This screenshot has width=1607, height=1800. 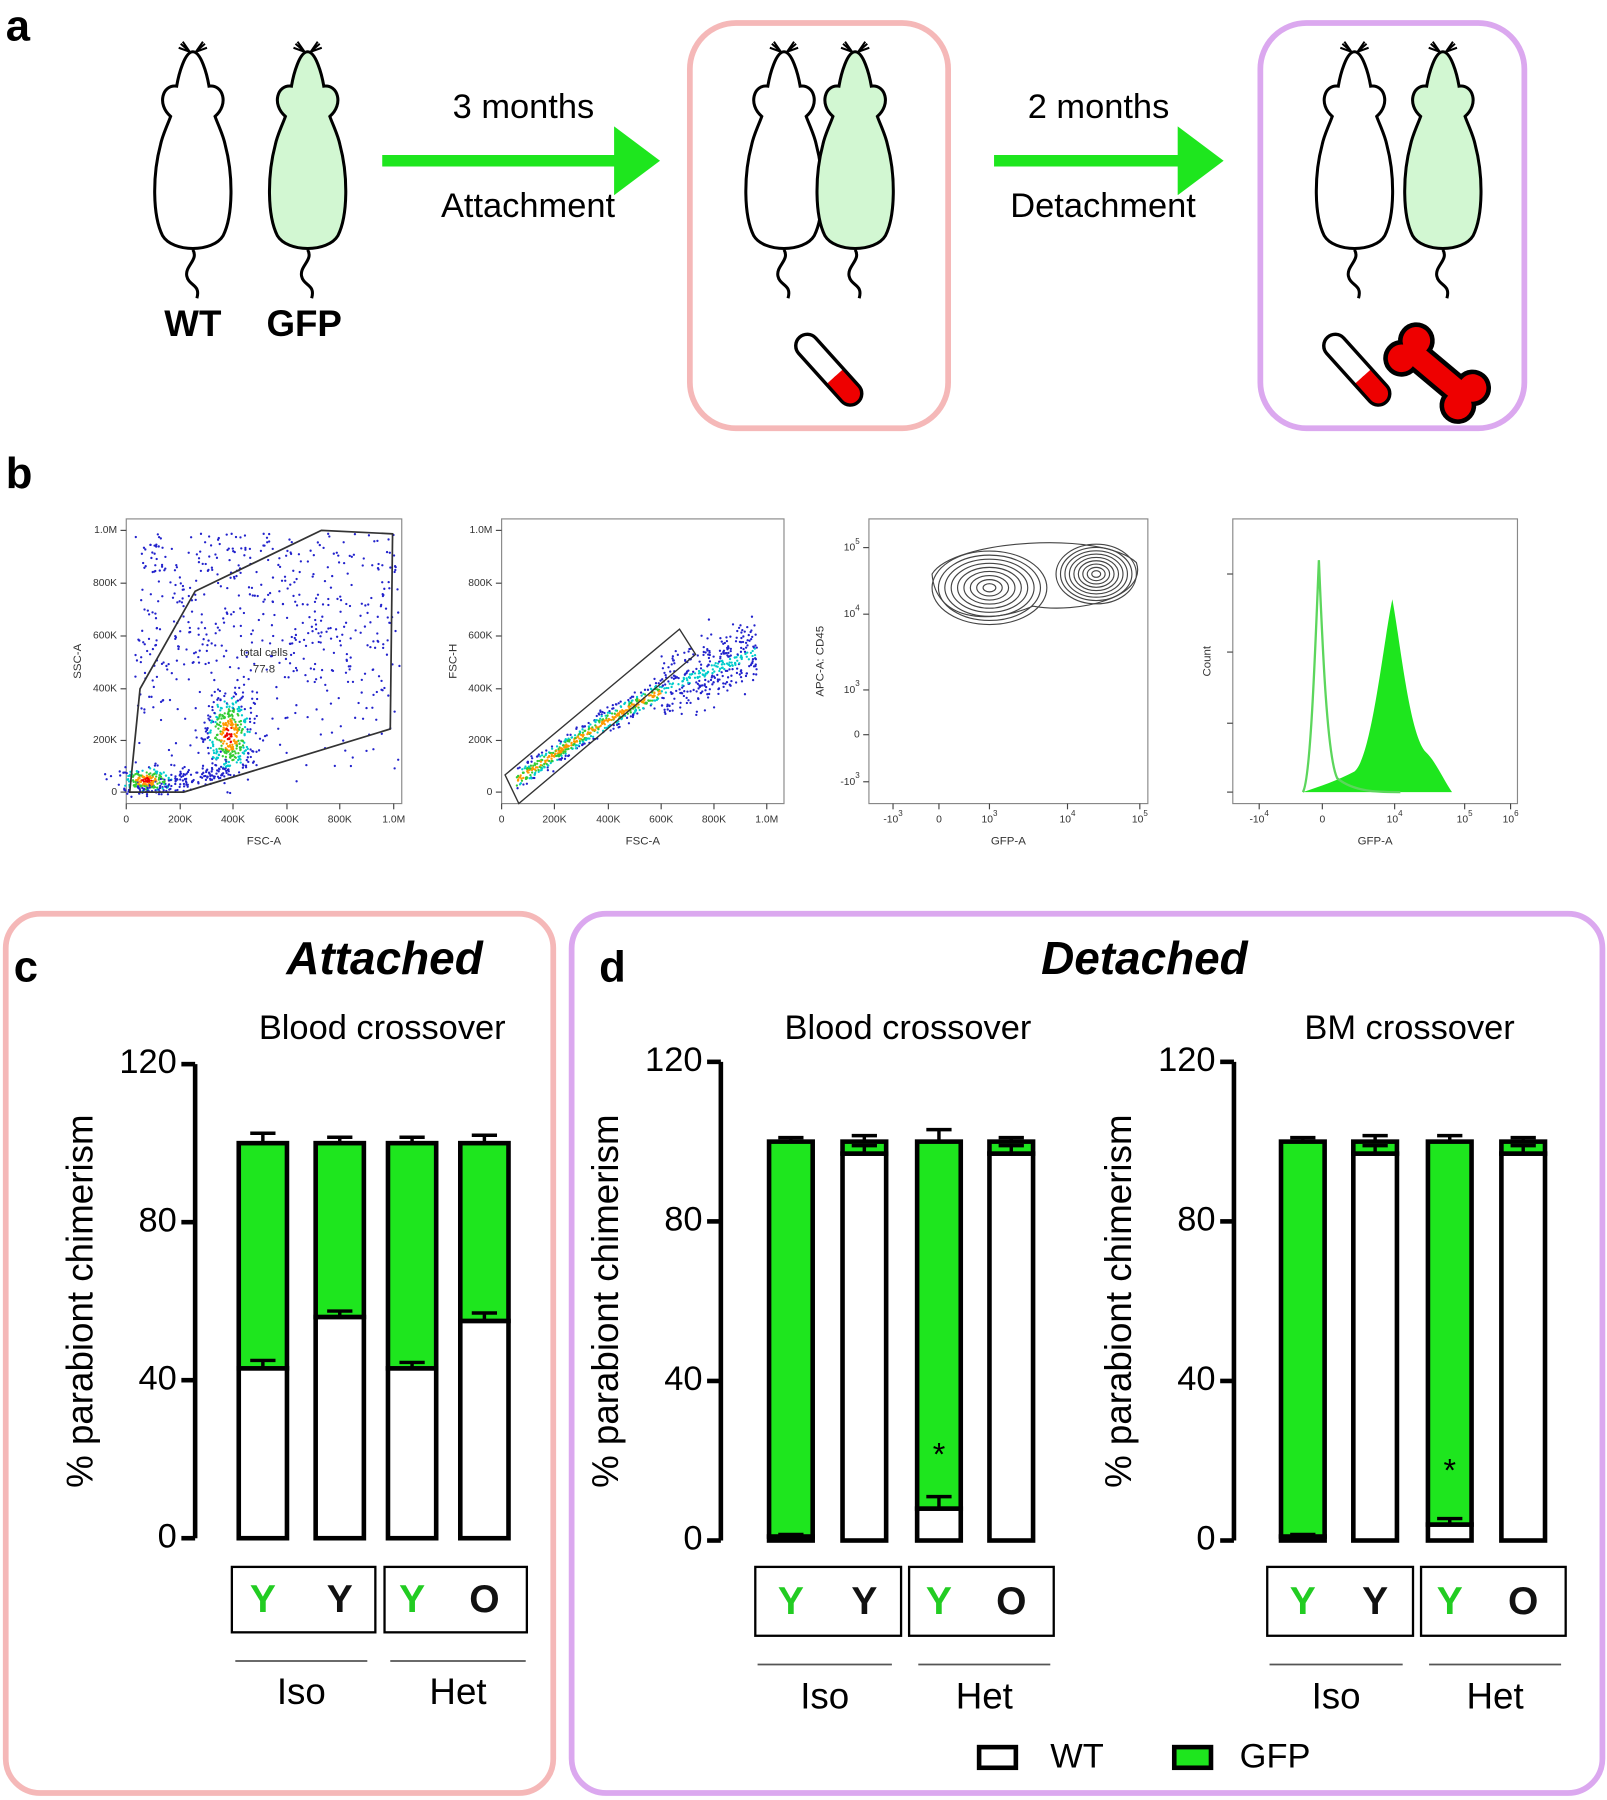 What do you see at coordinates (857, 683) in the screenshot?
I see `tick-exp: 3` at bounding box center [857, 683].